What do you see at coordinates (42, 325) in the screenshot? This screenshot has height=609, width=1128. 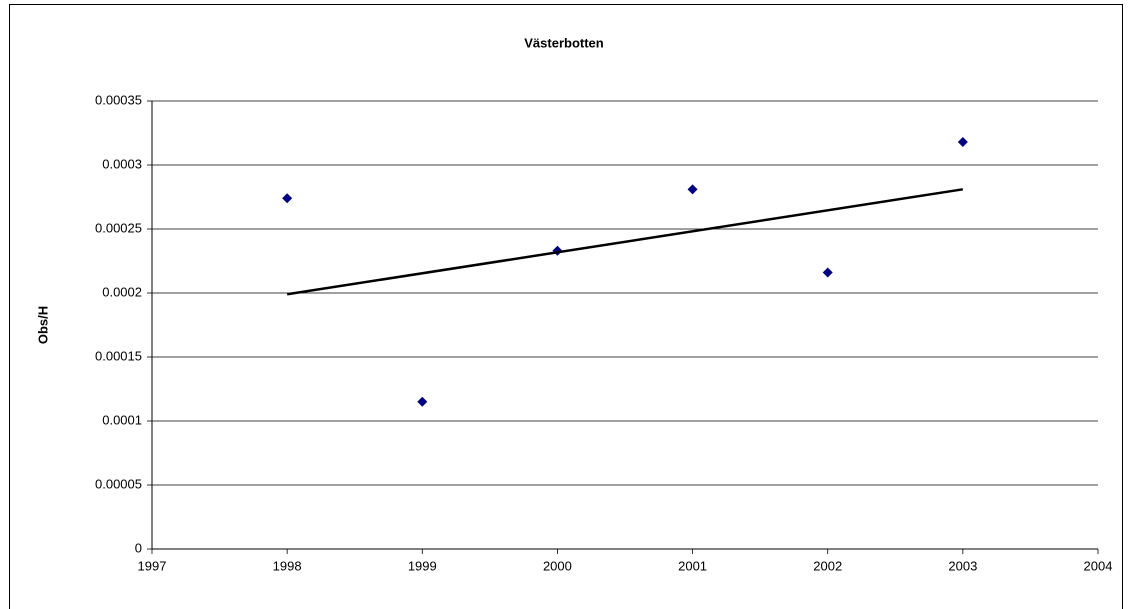 I see `y-axis-label: Obs/H` at bounding box center [42, 325].